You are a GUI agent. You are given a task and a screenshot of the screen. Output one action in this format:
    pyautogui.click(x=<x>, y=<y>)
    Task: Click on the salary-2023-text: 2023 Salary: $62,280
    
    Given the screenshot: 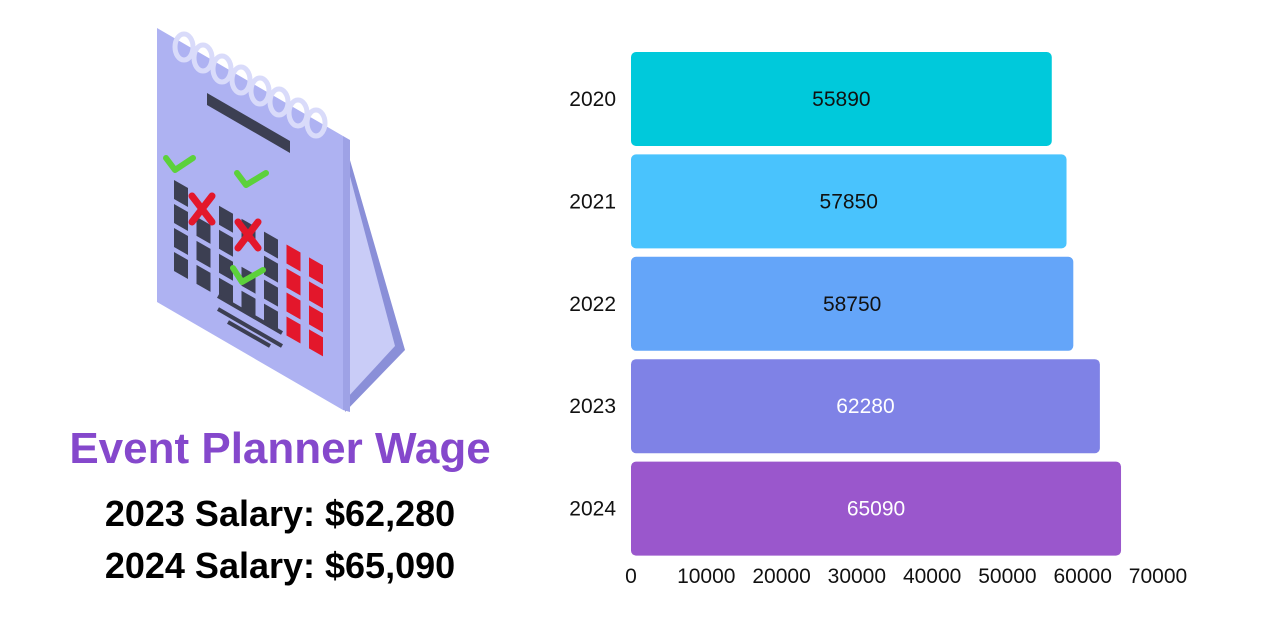 What is the action you would take?
    pyautogui.click(x=280, y=513)
    